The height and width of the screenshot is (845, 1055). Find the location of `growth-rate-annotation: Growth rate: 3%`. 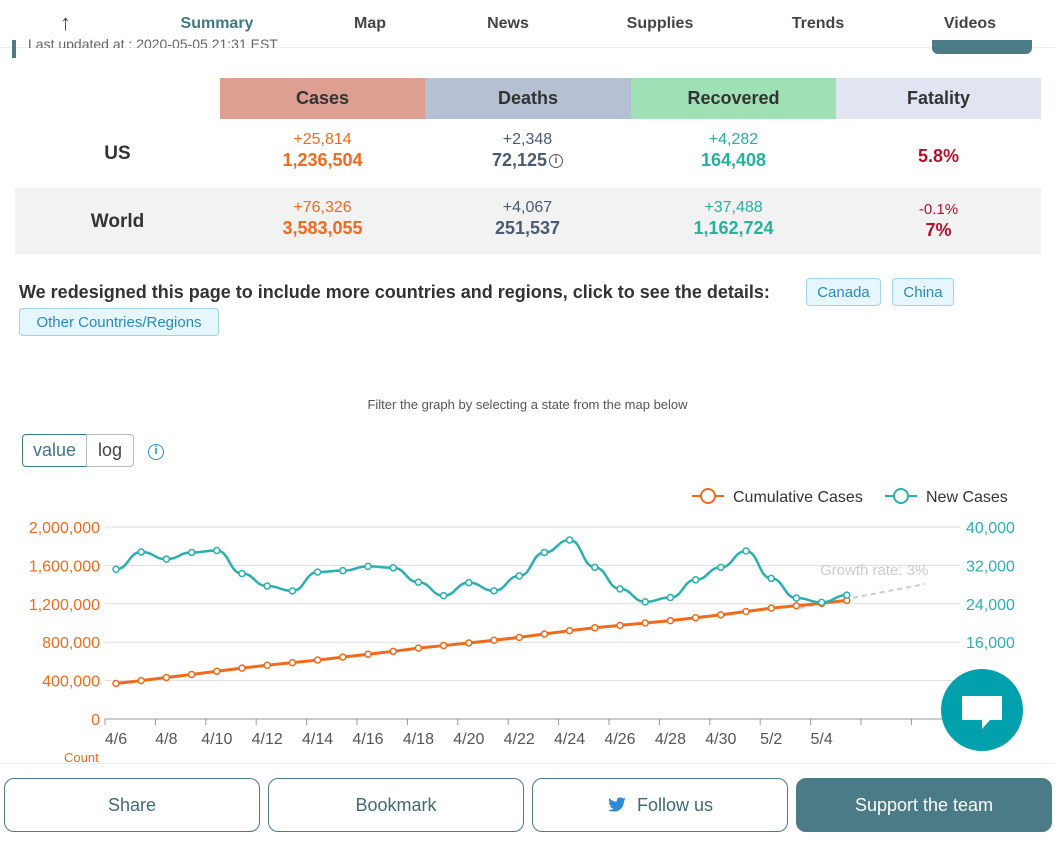

growth-rate-annotation: Growth rate: 3% is located at coordinates (874, 570).